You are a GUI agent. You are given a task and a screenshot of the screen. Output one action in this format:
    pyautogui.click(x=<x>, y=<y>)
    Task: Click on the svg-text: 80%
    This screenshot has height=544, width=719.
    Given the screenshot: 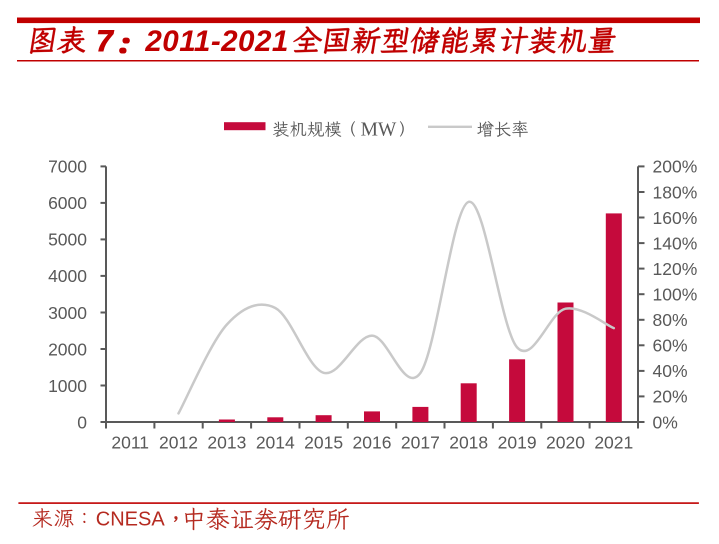 What is the action you would take?
    pyautogui.click(x=670, y=320)
    